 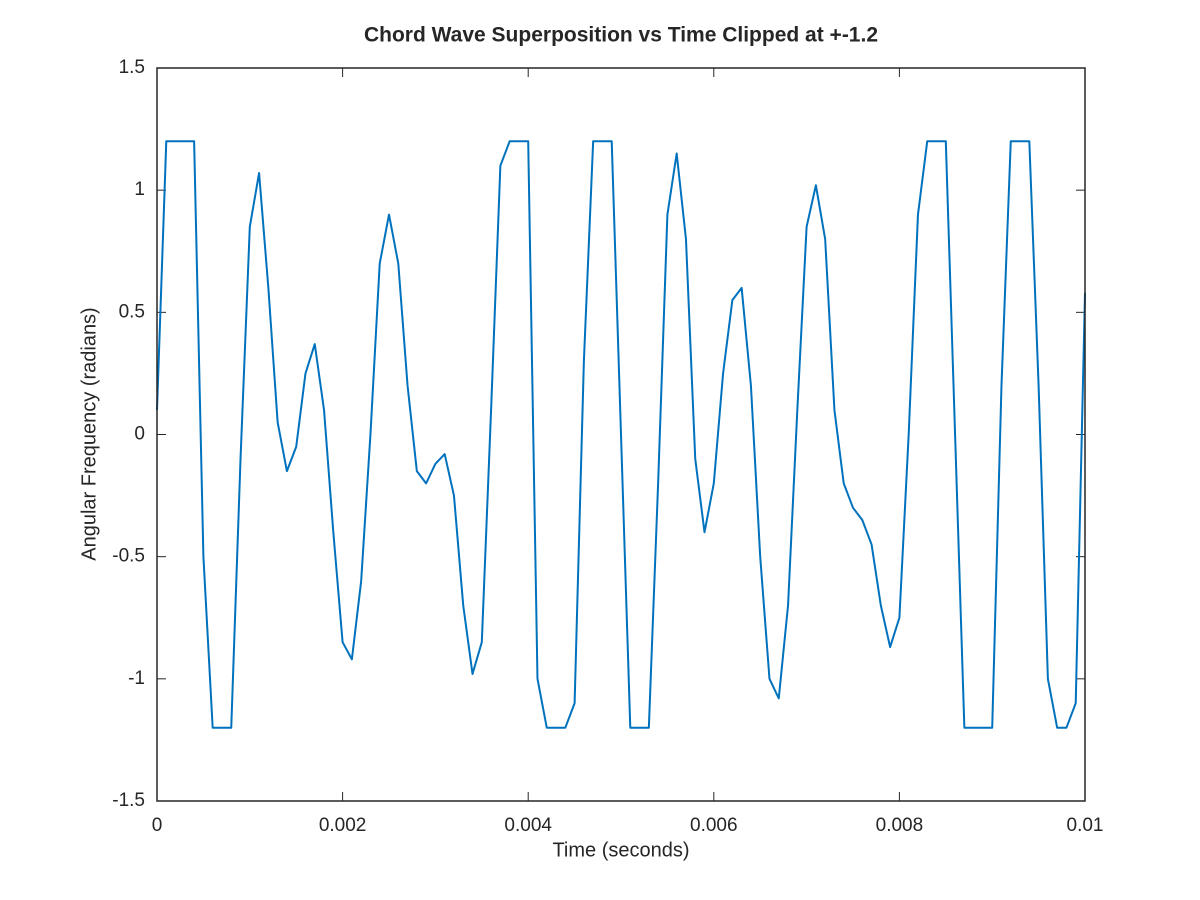 I want to click on y-tick-label: -1, so click(x=136, y=678).